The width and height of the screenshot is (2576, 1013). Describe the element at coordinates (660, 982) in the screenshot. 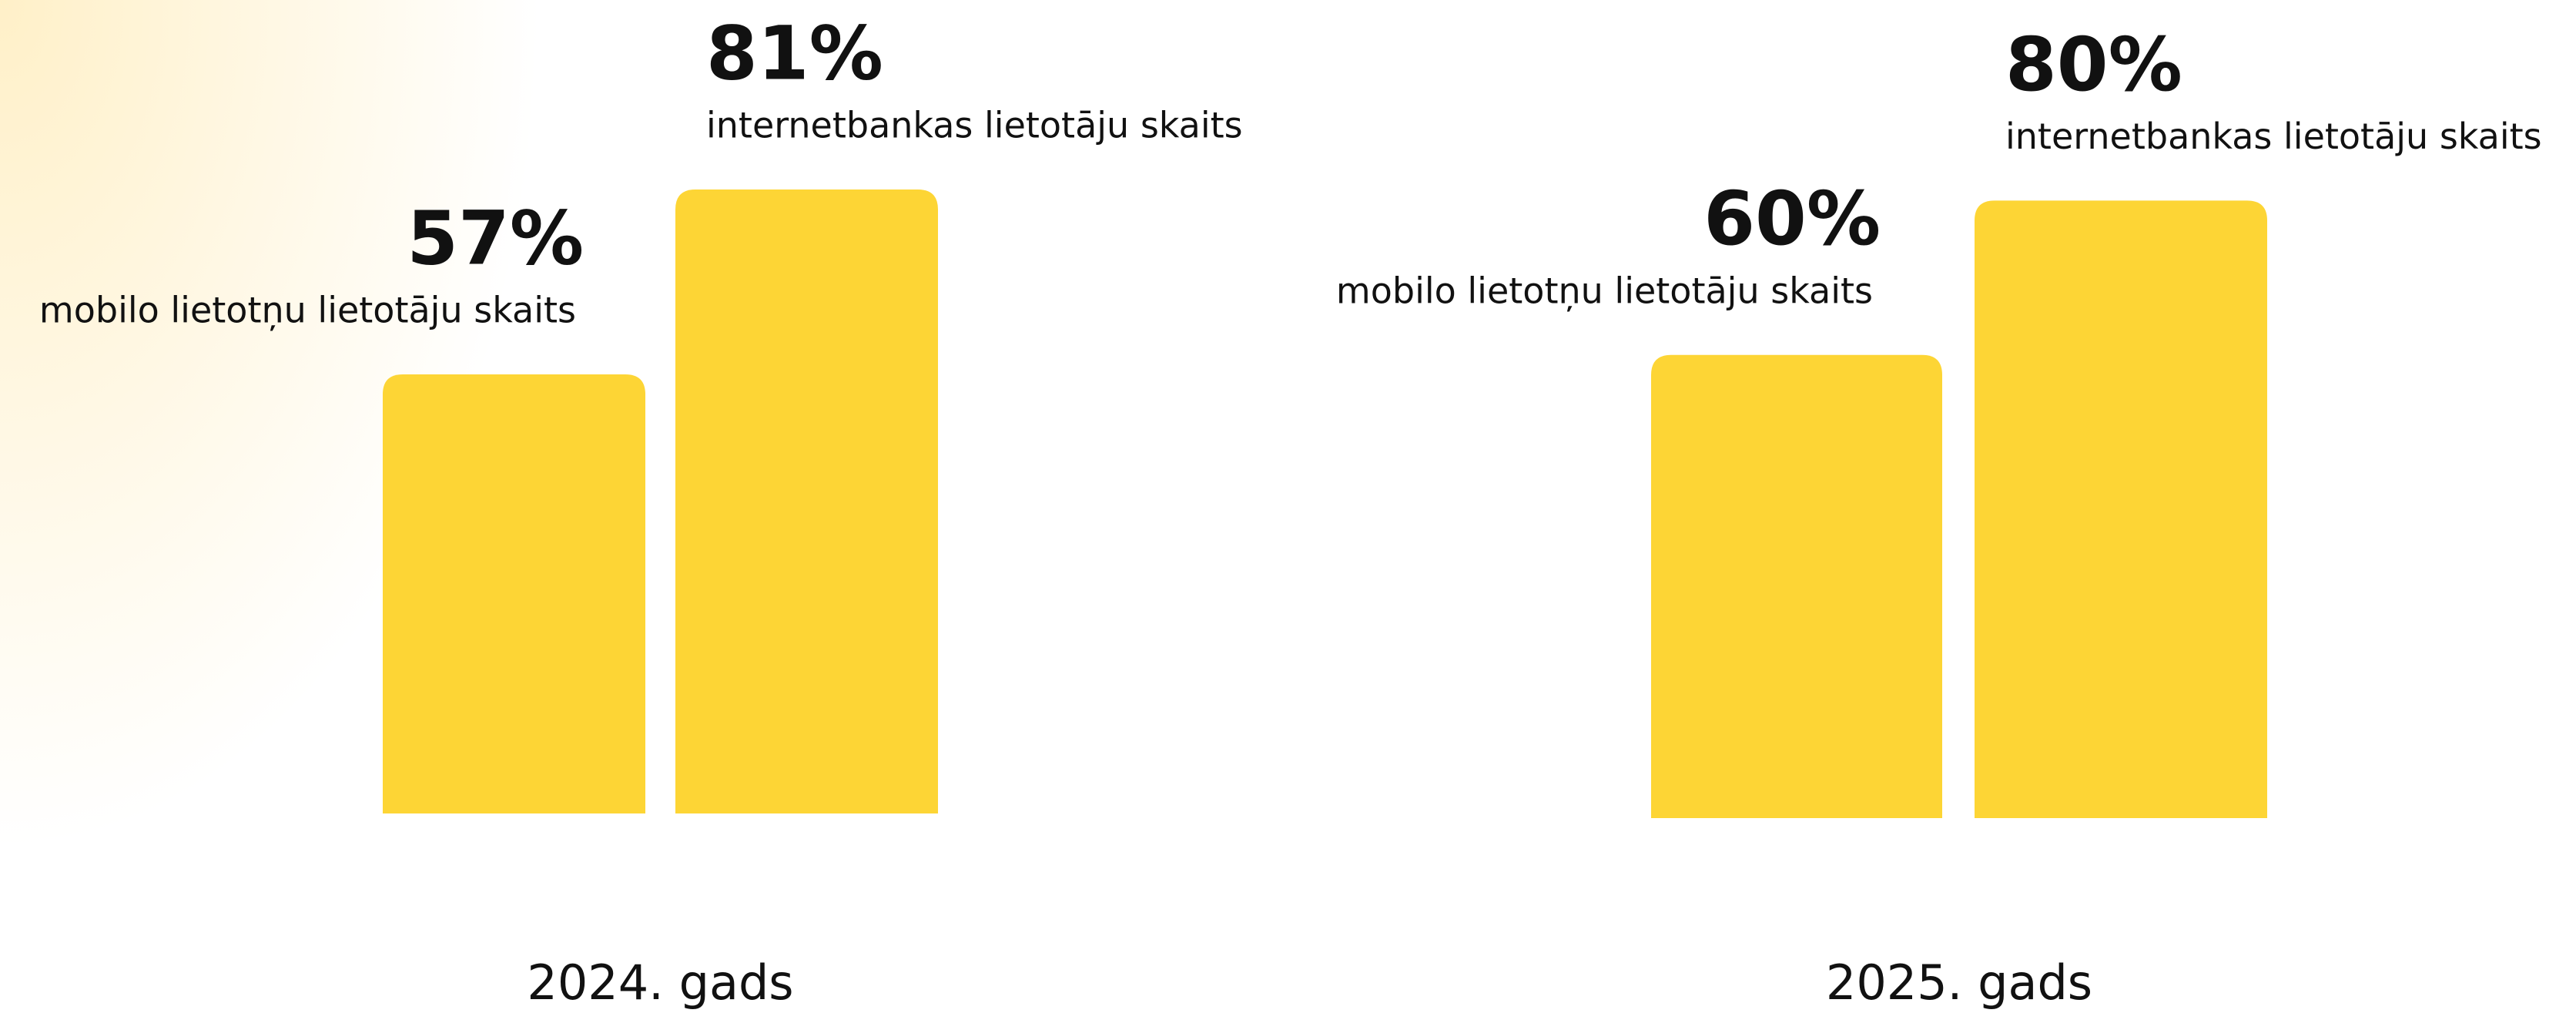

I see `x-axis-label: 2024. gads` at that location.